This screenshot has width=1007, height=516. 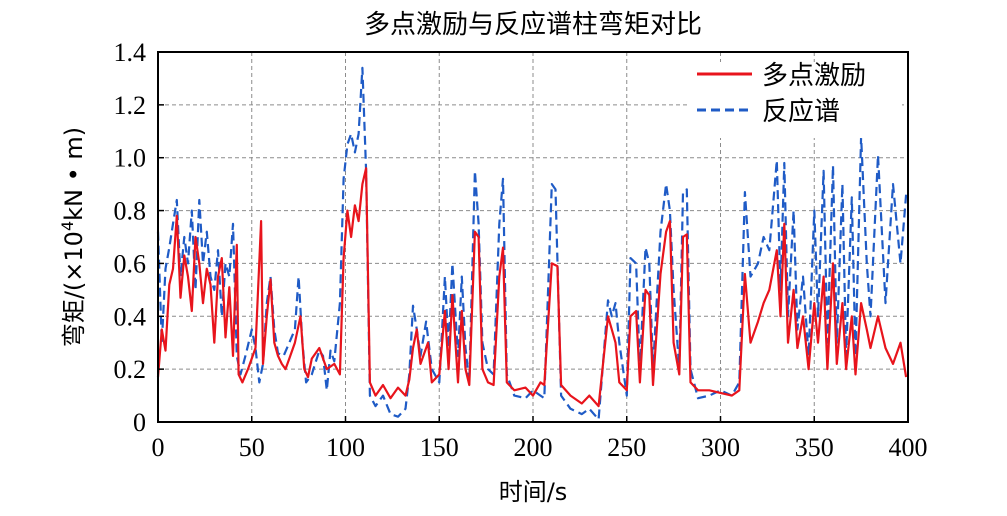 I want to click on y-tick-label: 0.4, so click(x=130, y=316).